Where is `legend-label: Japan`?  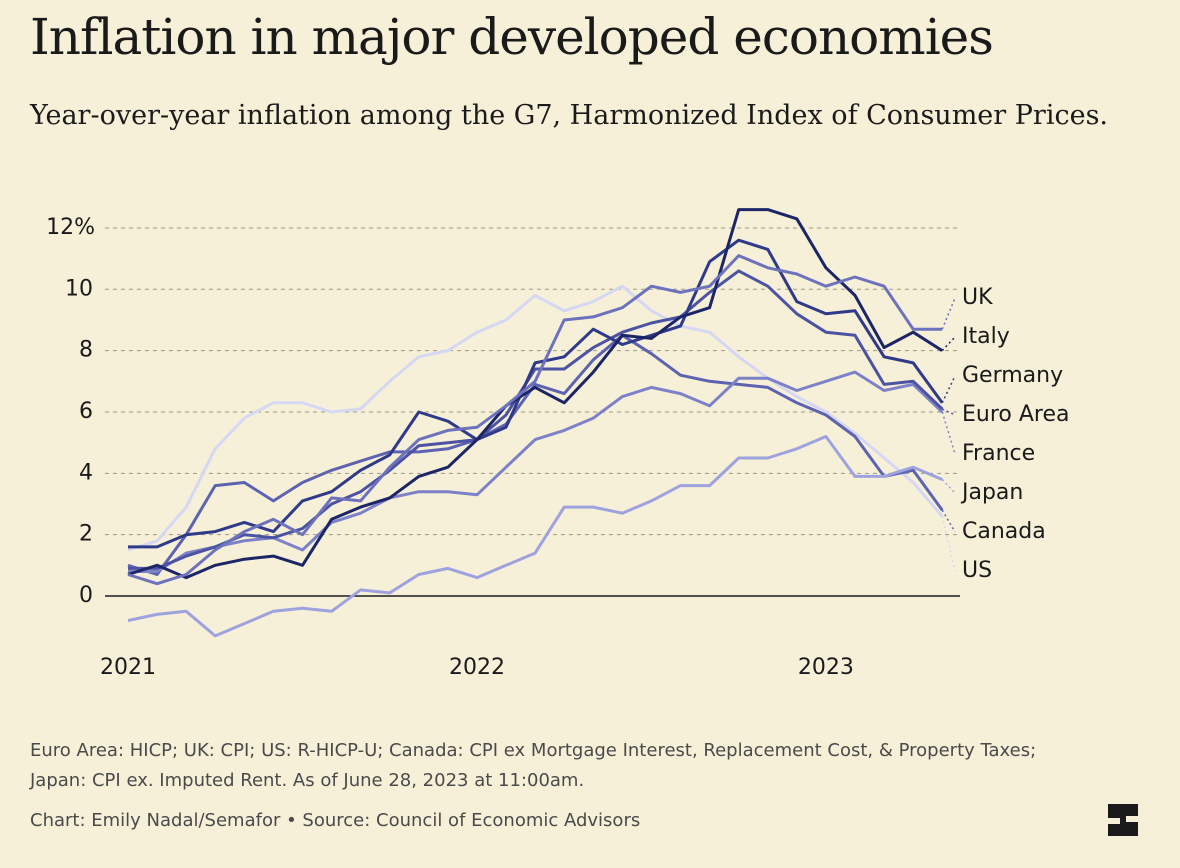 legend-label: Japan is located at coordinates (991, 492).